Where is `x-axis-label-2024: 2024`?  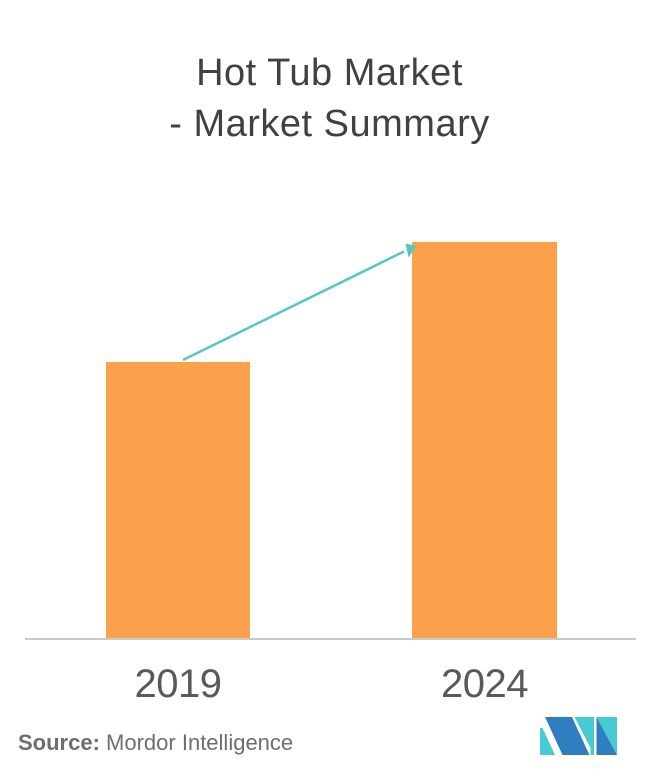
x-axis-label-2024: 2024 is located at coordinates (484, 684).